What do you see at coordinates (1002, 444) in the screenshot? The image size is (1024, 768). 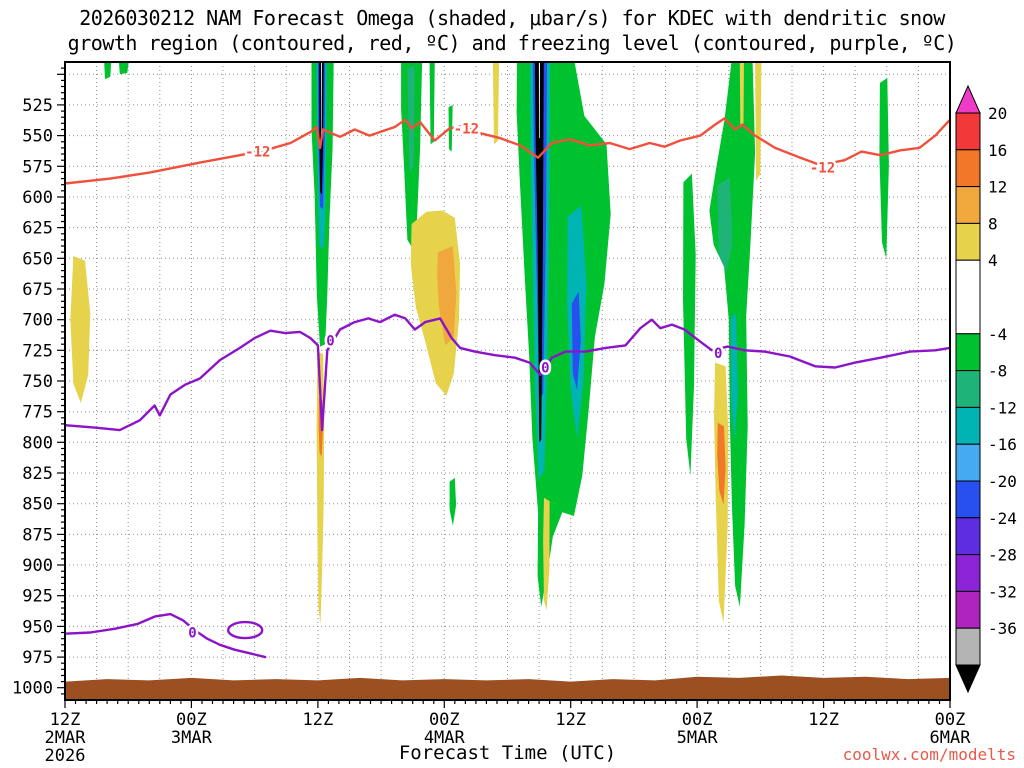 I see `colorbar-tick-label: -16` at bounding box center [1002, 444].